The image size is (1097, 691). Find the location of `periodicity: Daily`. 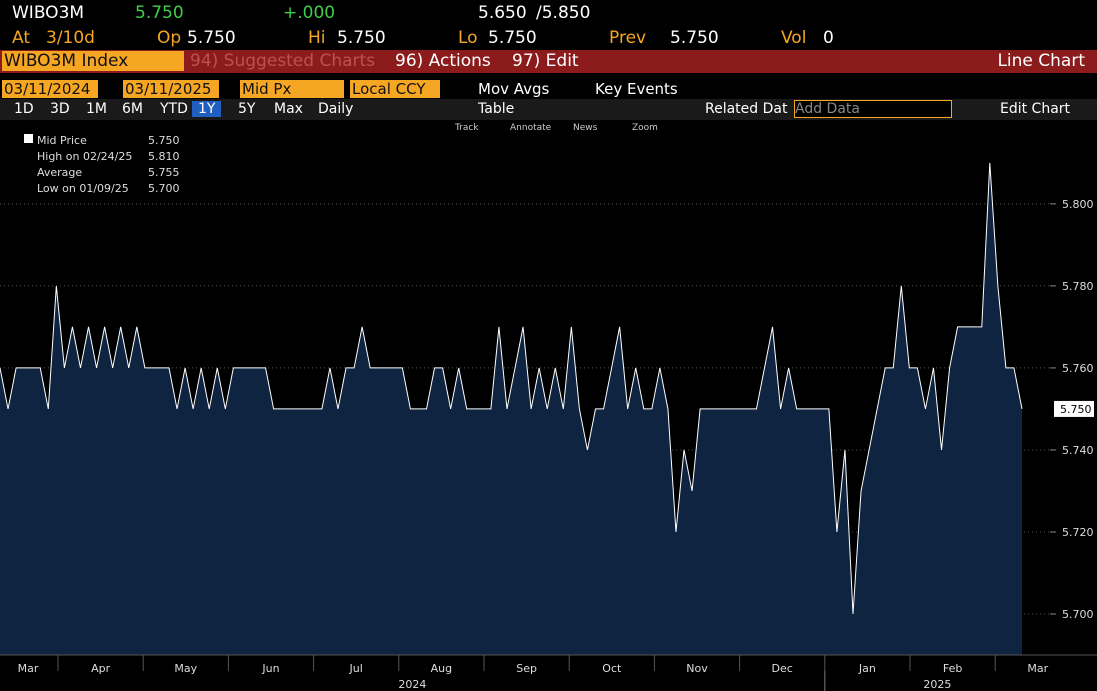

periodicity: Daily is located at coordinates (336, 109).